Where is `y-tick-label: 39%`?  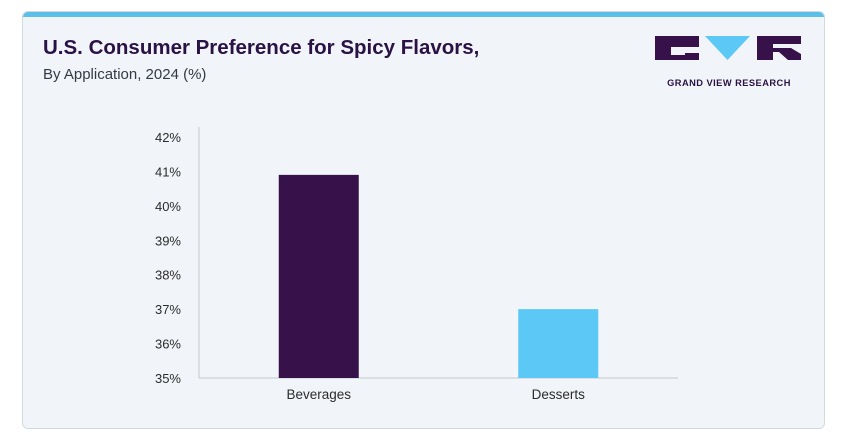 y-tick-label: 39% is located at coordinates (168, 240).